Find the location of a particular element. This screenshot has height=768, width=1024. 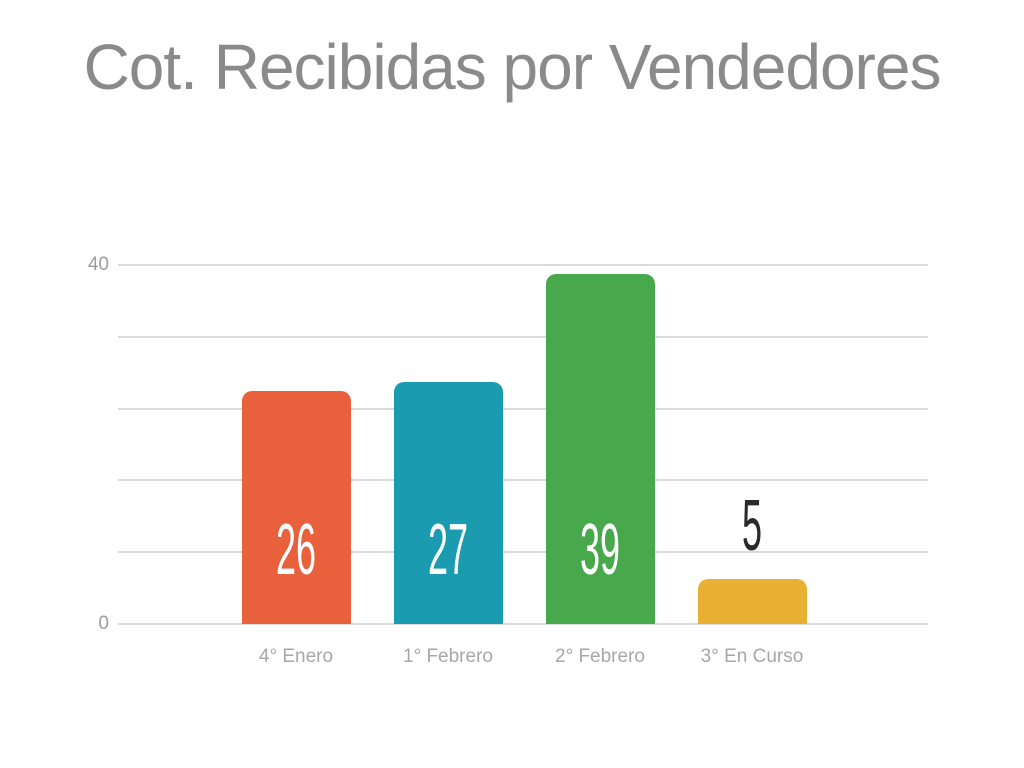

y-axis-tick-label: 0 is located at coordinates (103, 623).